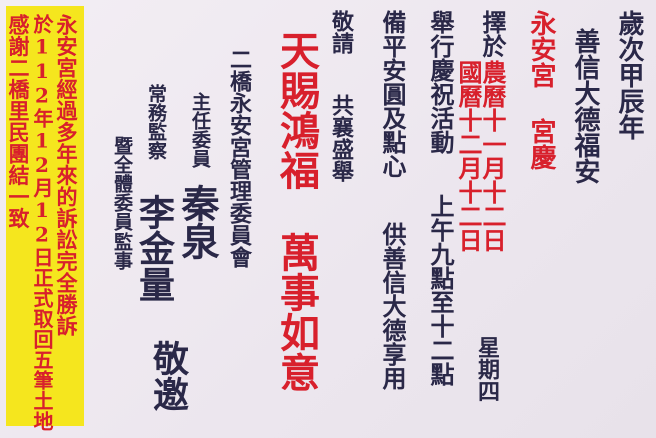  What do you see at coordinates (239, 158) in the screenshot?
I see `committee-name: 二橋永安宮管理委員會` at bounding box center [239, 158].